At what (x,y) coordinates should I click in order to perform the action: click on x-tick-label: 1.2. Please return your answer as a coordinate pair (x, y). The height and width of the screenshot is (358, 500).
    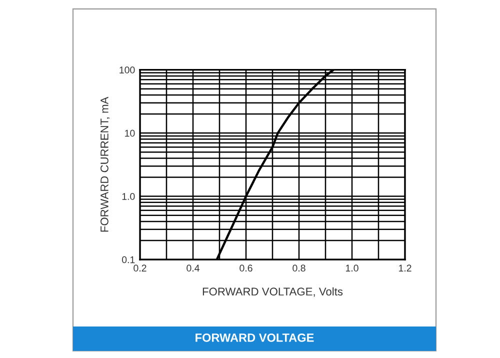
    Looking at the image, I should click on (405, 268).